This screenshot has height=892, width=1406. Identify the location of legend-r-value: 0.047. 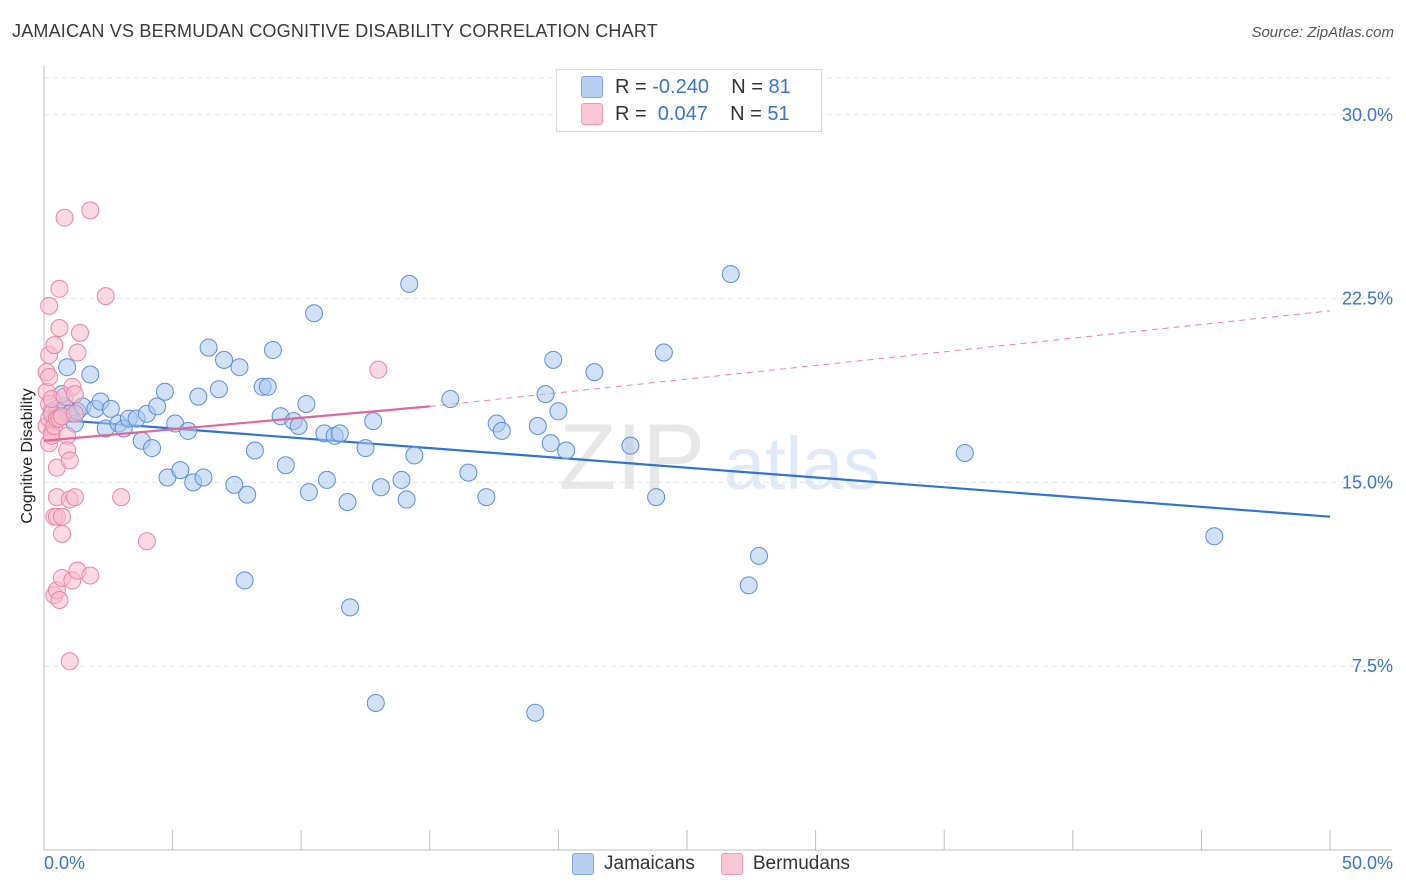
(680, 113).